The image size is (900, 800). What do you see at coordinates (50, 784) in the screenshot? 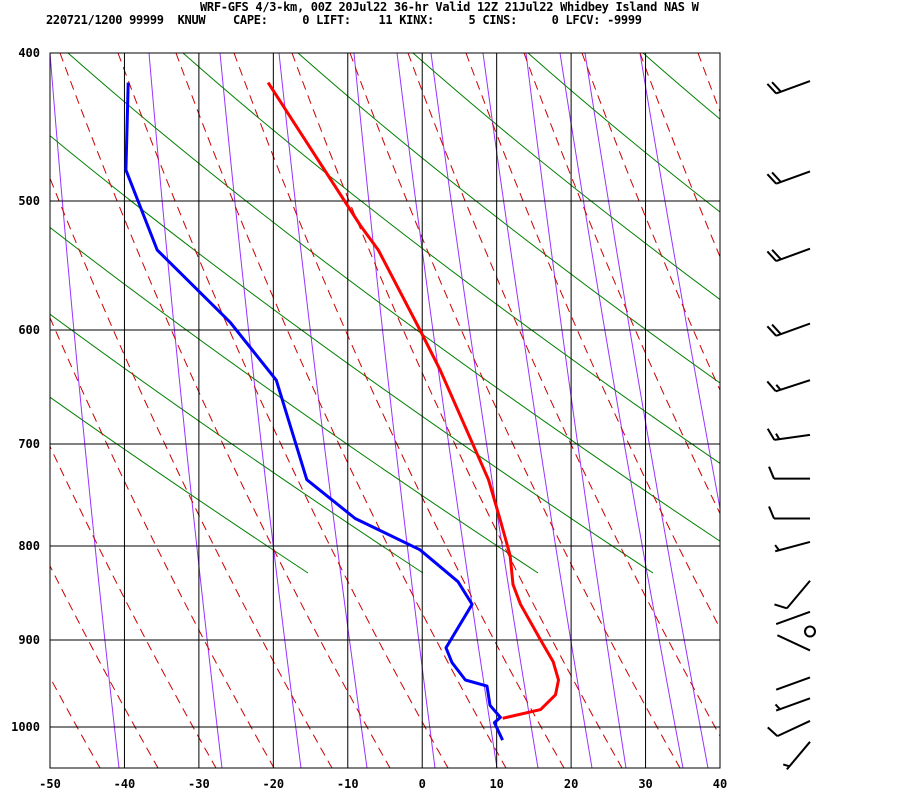
I see `x-tick-label: -50` at bounding box center [50, 784].